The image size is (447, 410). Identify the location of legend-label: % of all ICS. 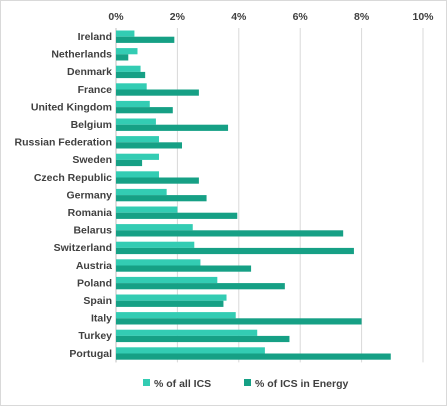
(182, 384).